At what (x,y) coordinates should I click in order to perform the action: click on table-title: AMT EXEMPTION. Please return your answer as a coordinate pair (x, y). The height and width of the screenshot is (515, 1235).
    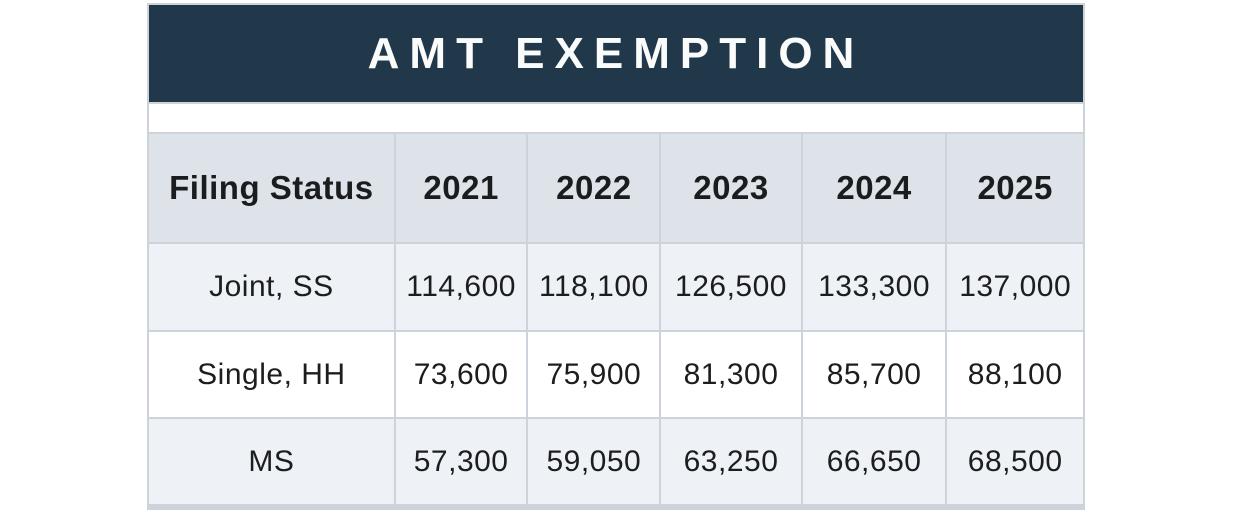
    Looking at the image, I should click on (616, 53).